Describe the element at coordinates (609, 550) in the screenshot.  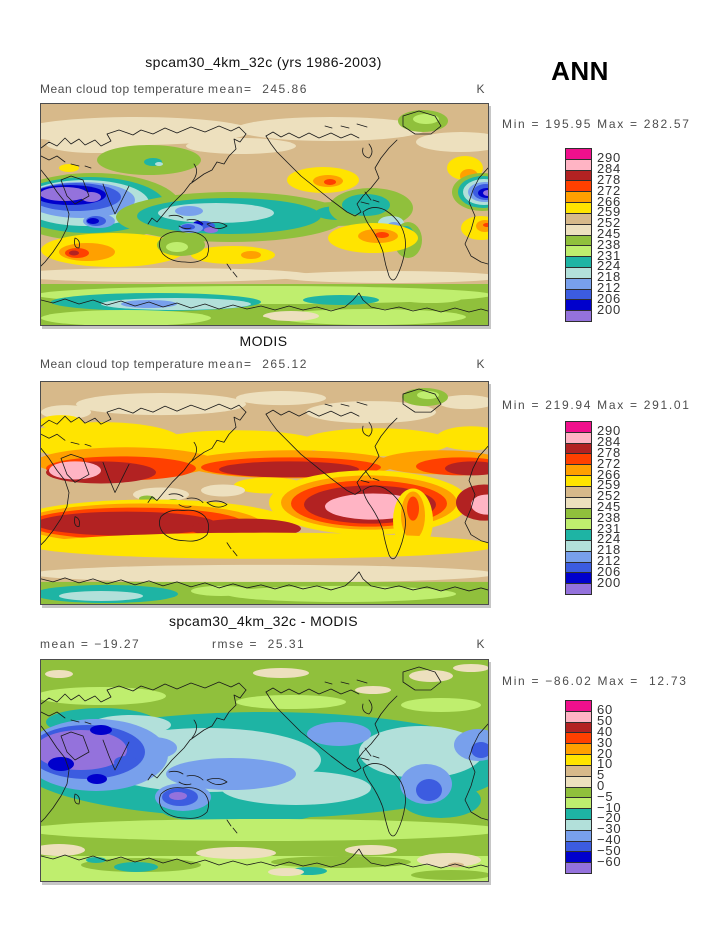
I see `colorbar-tick-label: 218` at that location.